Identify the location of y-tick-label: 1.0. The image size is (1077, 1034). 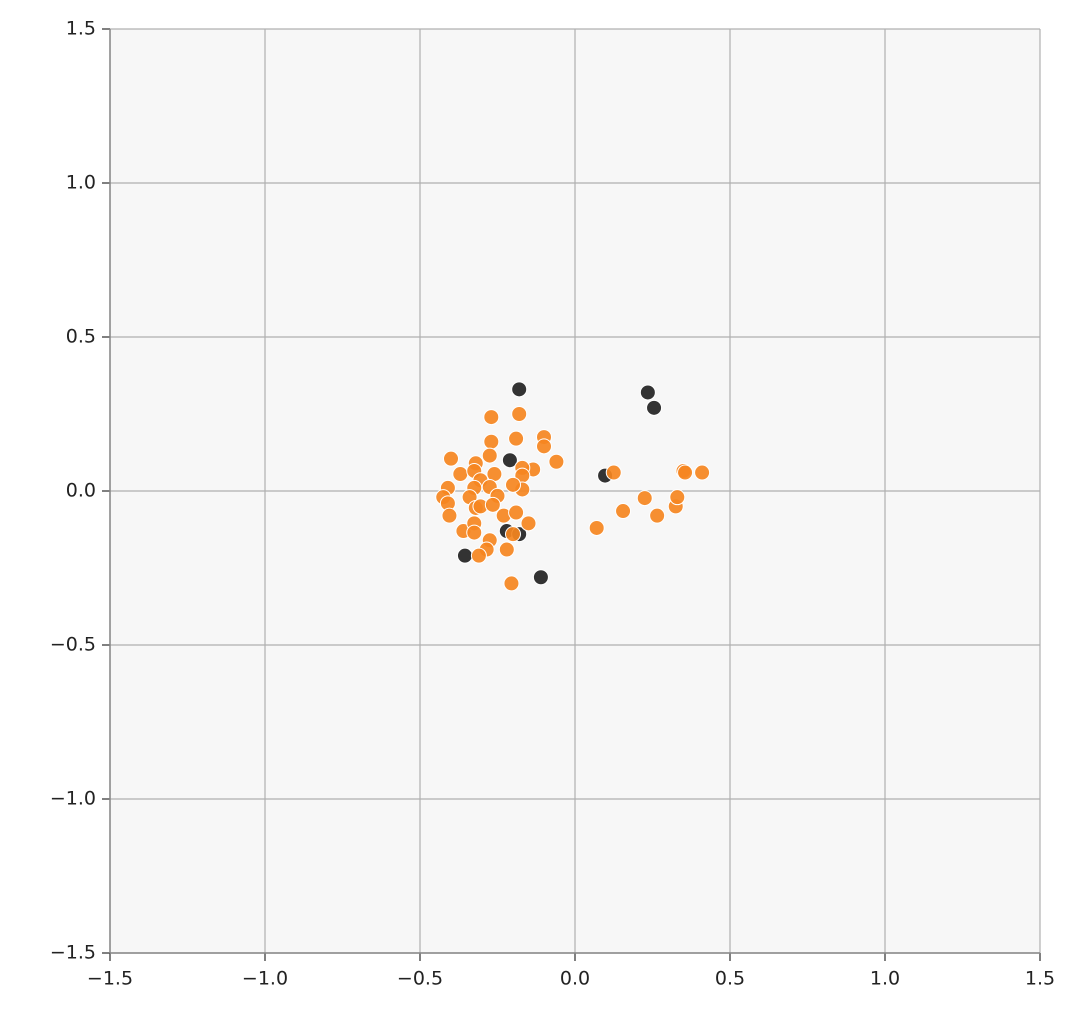
(81, 183).